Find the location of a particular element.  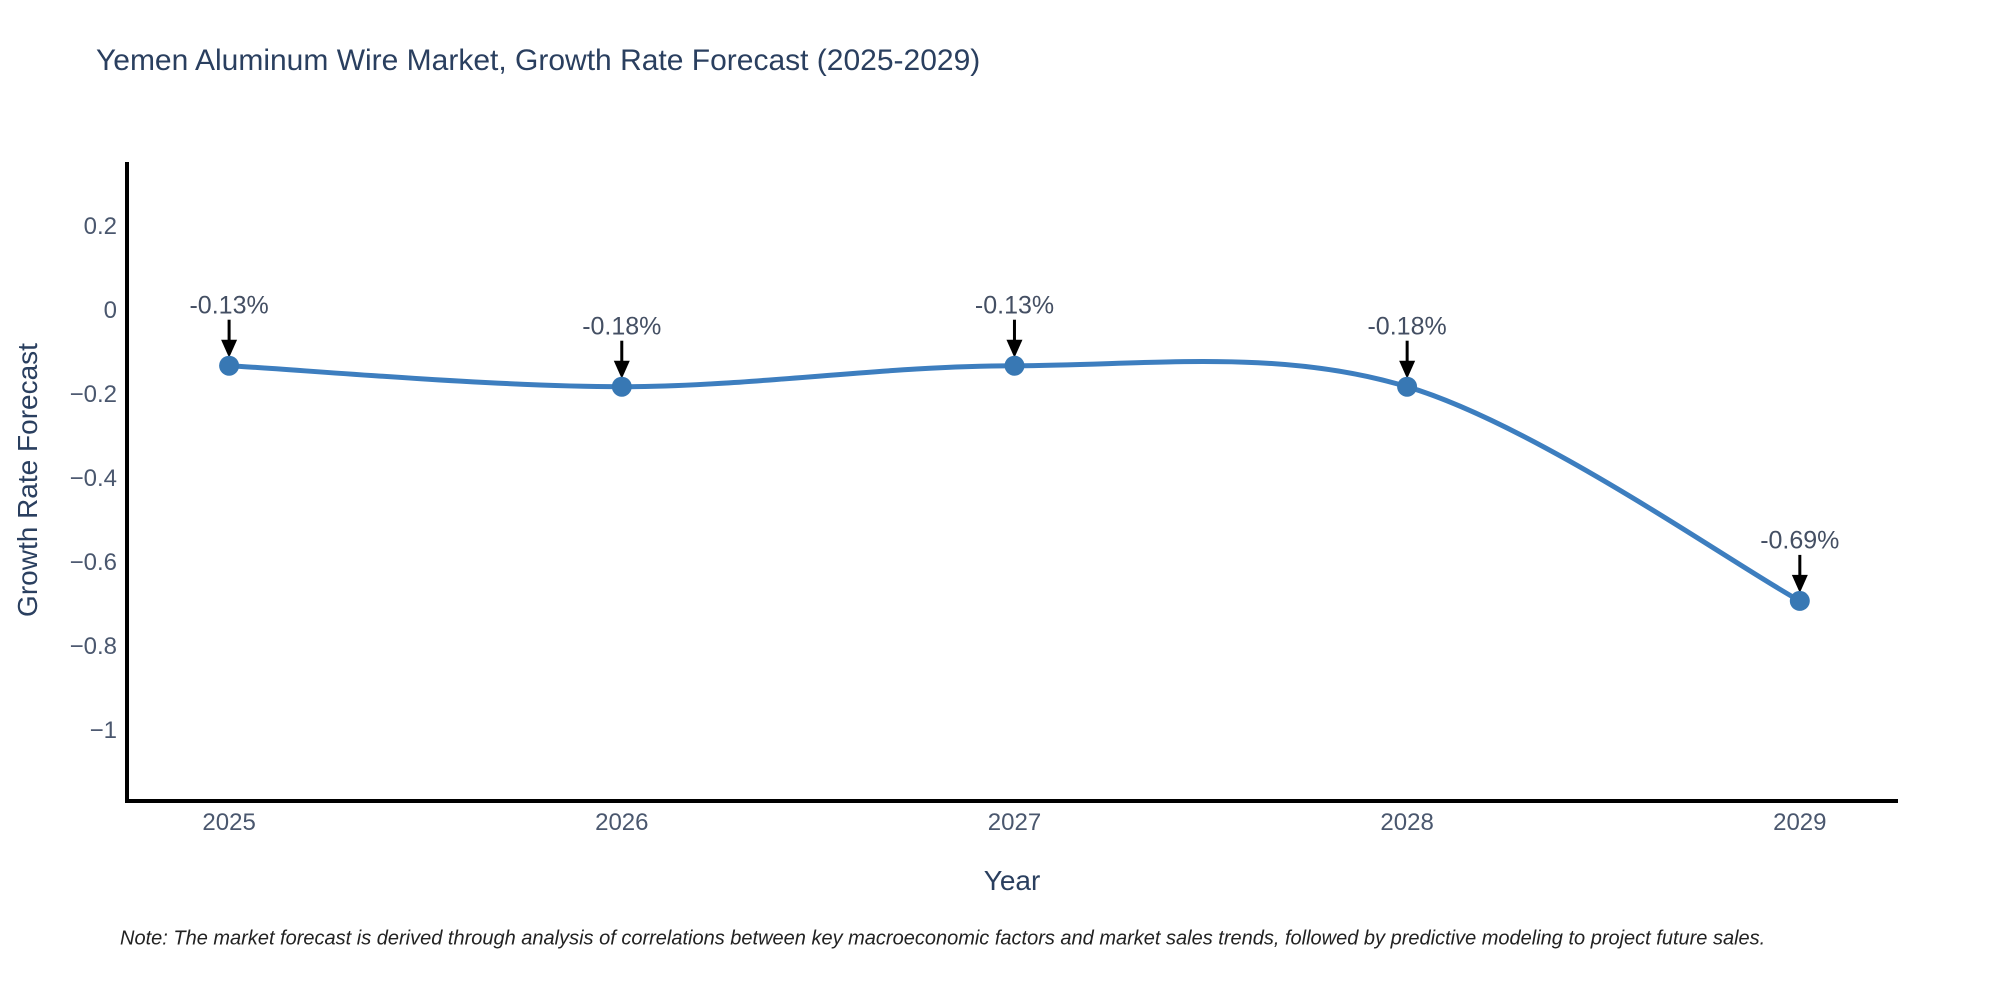

x-tick-label: 2028 is located at coordinates (1407, 822).